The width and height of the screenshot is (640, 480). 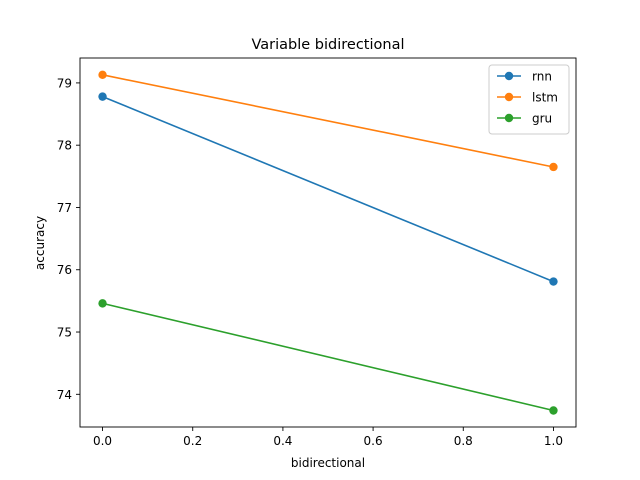 What do you see at coordinates (509, 97) in the screenshot?
I see `legend-marker-lstm` at bounding box center [509, 97].